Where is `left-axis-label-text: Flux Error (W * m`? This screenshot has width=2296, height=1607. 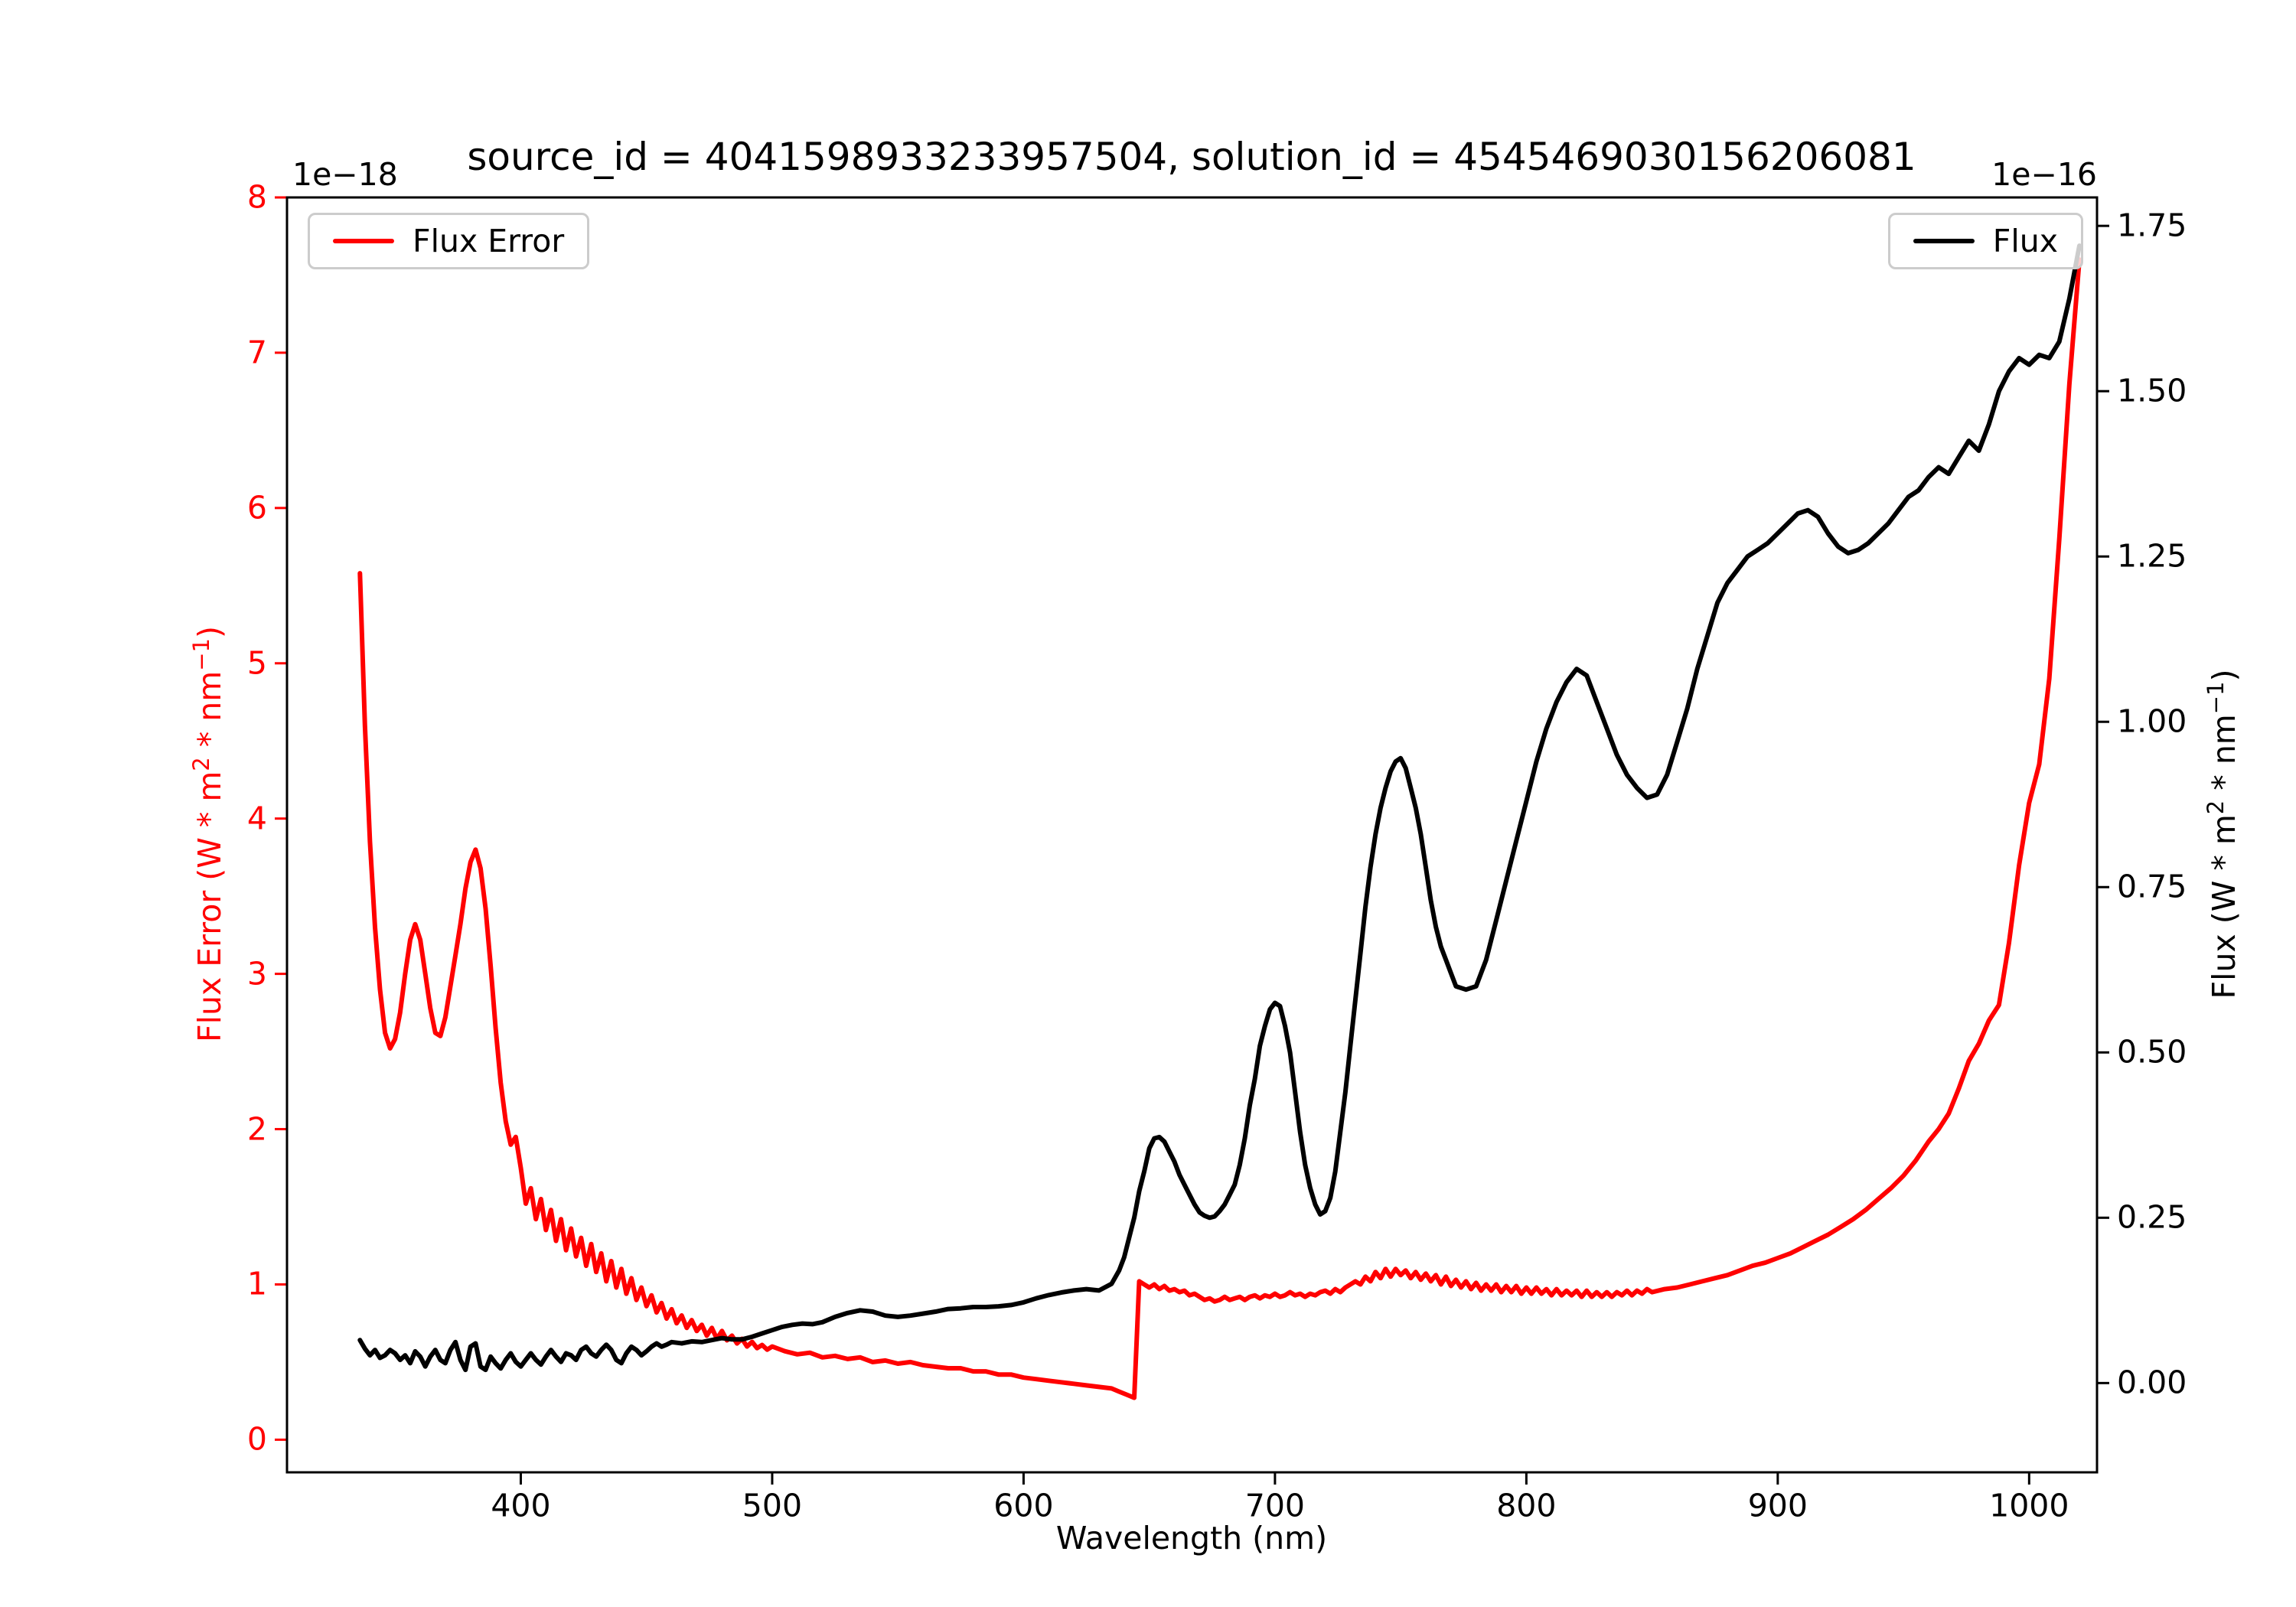
left-axis-label-text: Flux Error (W * m is located at coordinates (209, 906).